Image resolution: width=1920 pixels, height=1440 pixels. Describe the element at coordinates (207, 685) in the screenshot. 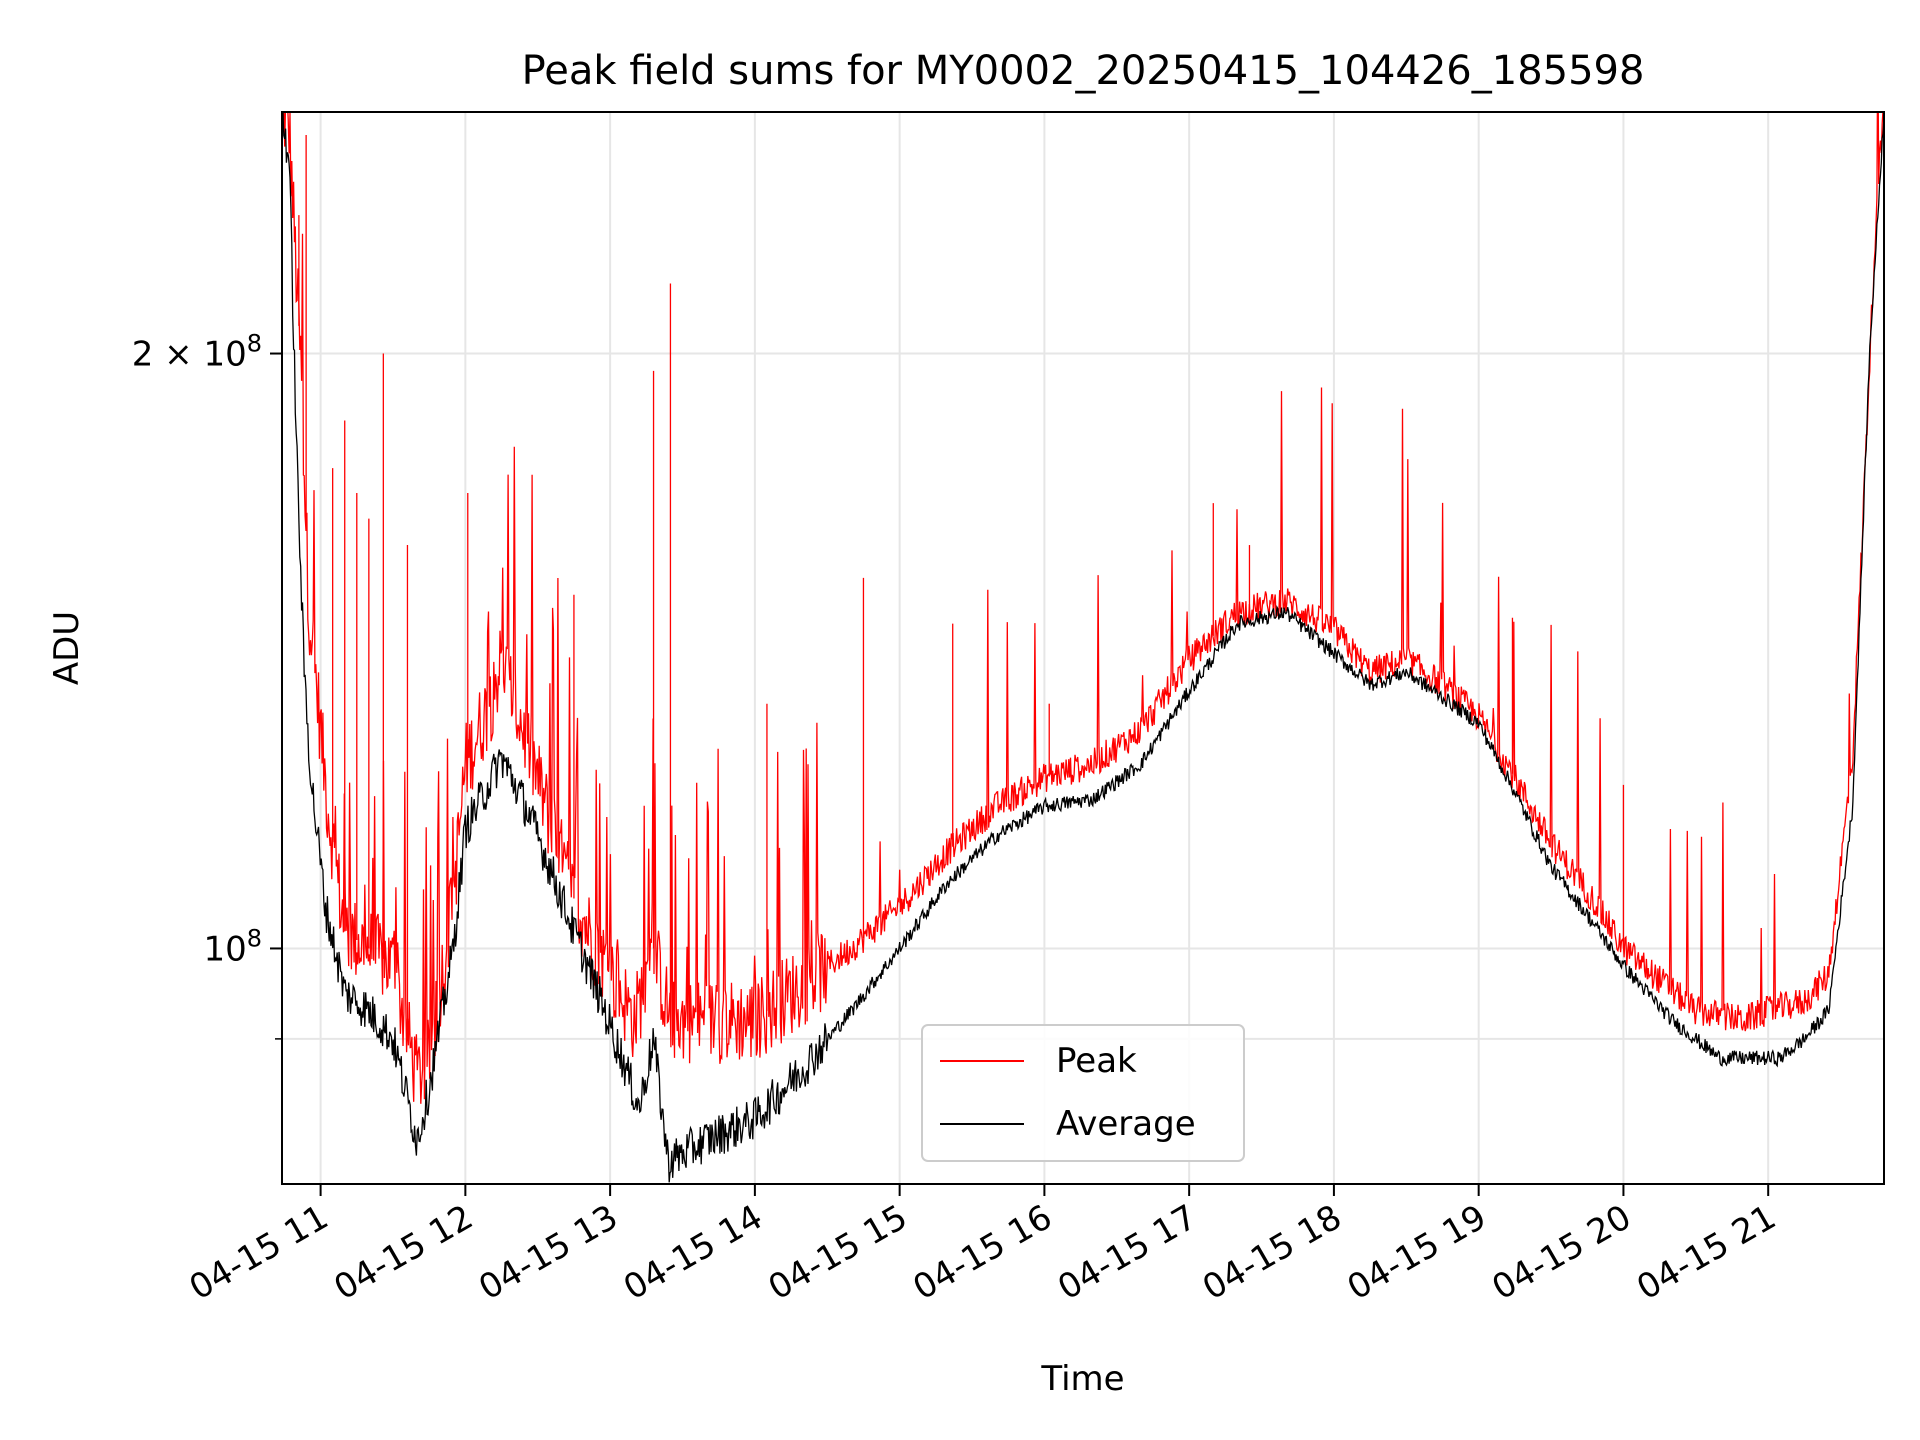

I see `y-axis: 108 2 × 108` at that location.